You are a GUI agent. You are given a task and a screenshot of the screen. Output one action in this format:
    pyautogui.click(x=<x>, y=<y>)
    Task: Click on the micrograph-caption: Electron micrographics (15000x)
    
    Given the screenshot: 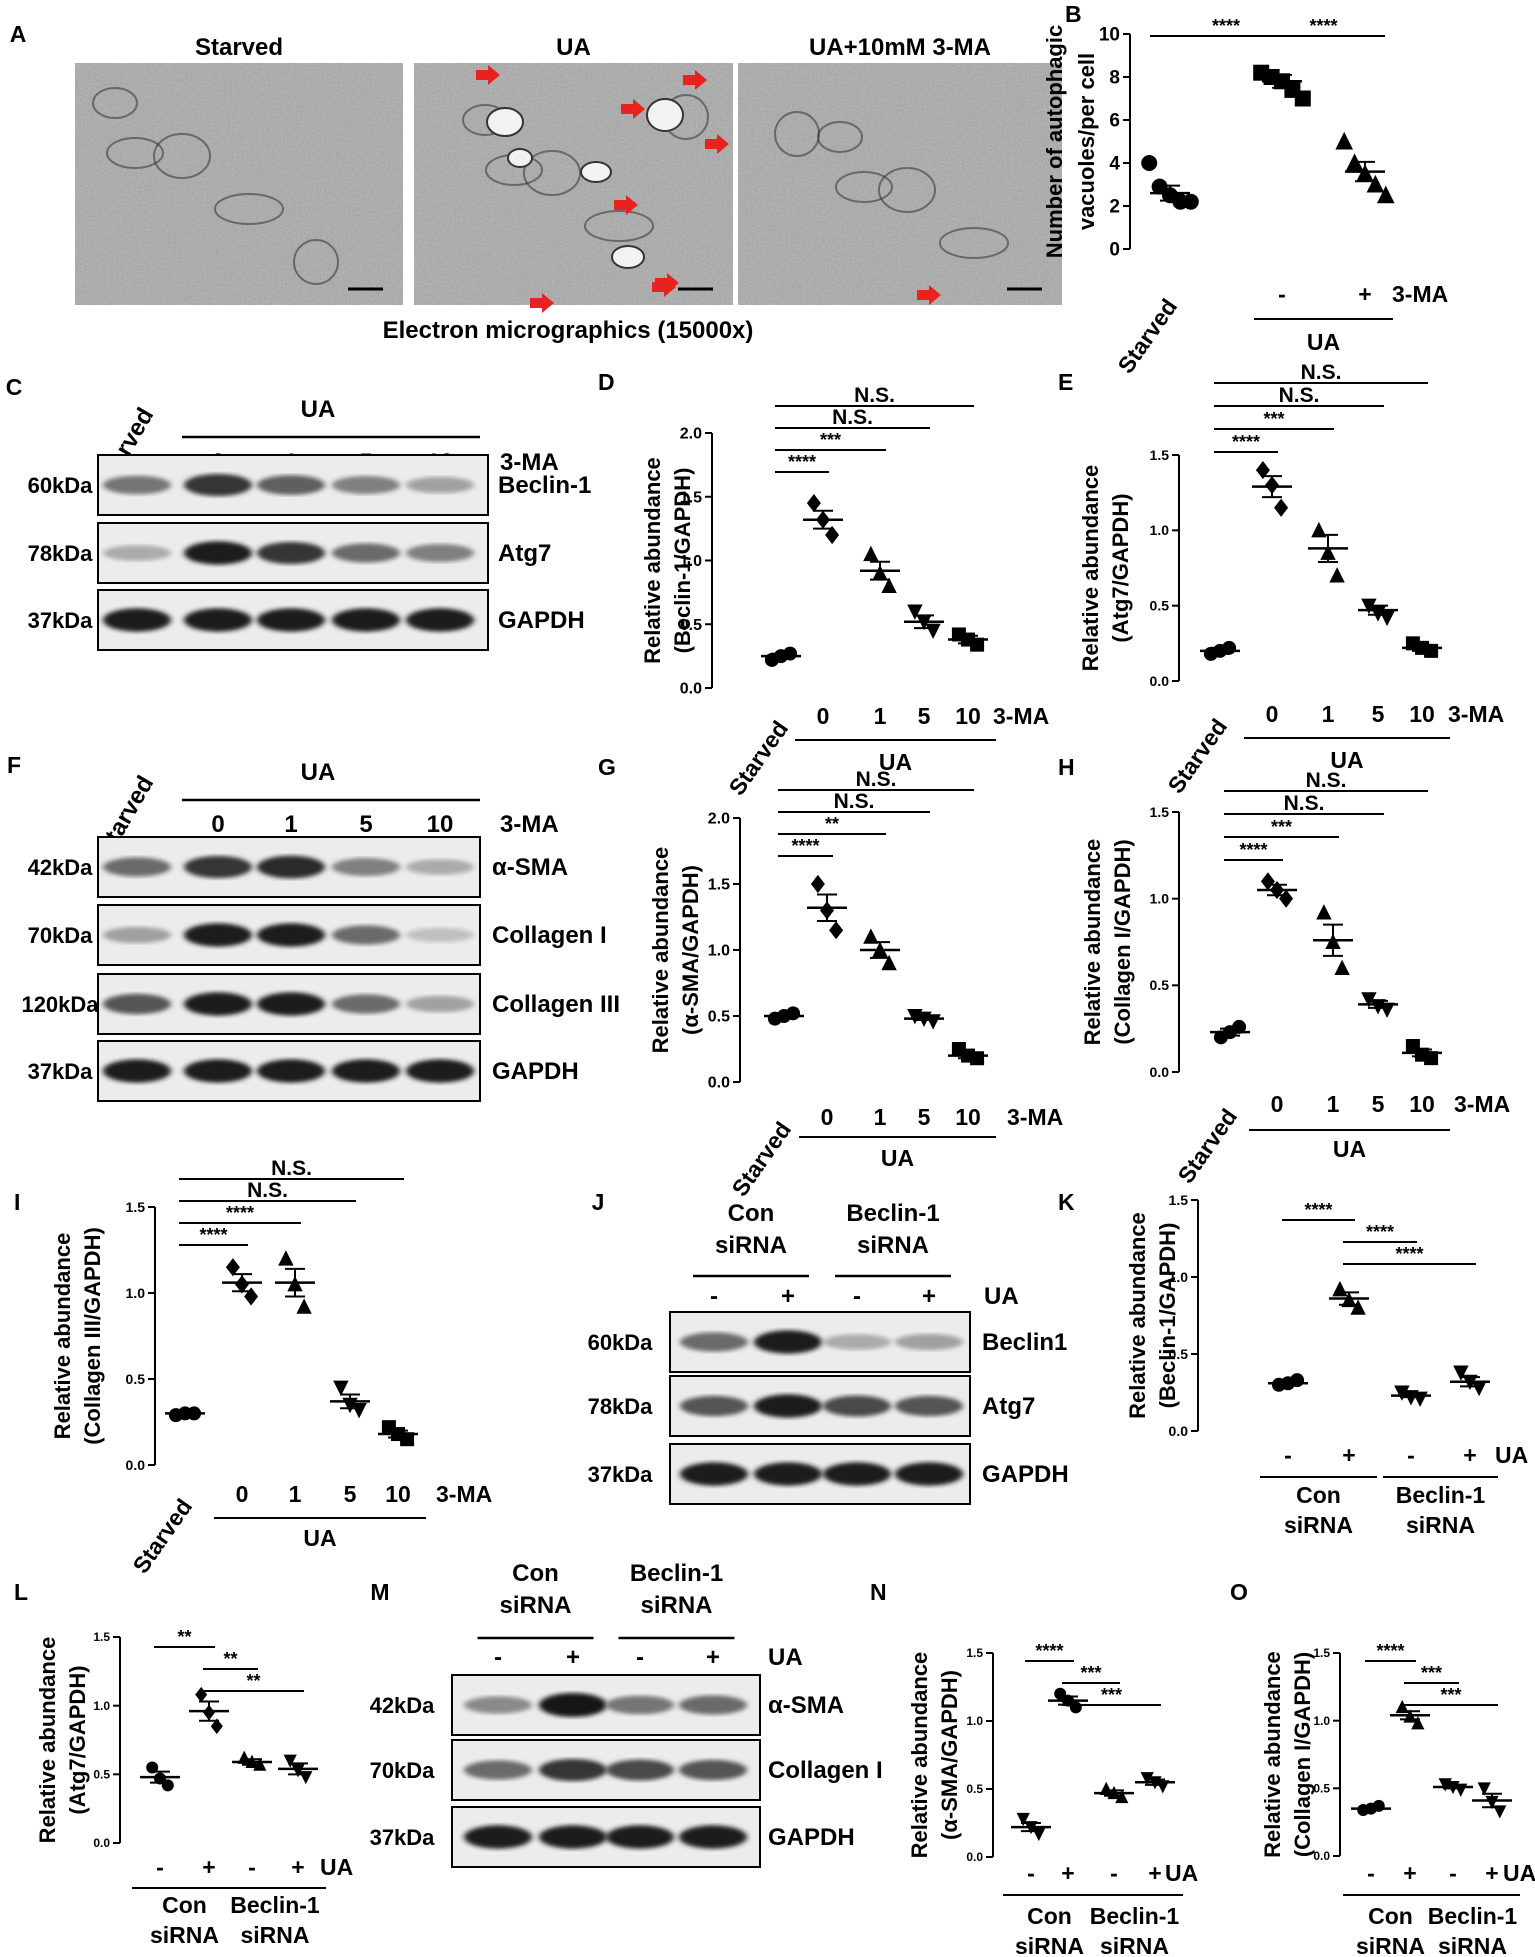 What is the action you would take?
    pyautogui.click(x=568, y=330)
    